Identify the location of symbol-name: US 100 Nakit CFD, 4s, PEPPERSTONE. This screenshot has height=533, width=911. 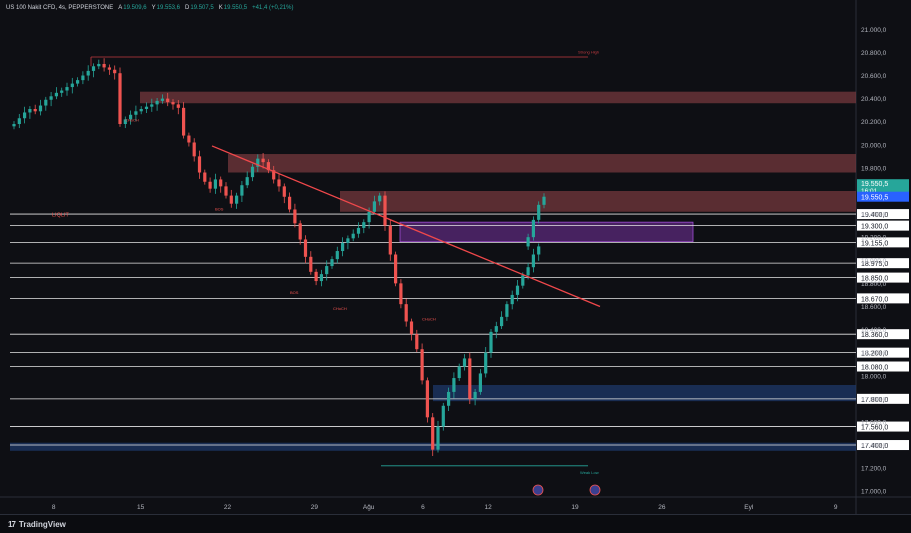
(60, 8).